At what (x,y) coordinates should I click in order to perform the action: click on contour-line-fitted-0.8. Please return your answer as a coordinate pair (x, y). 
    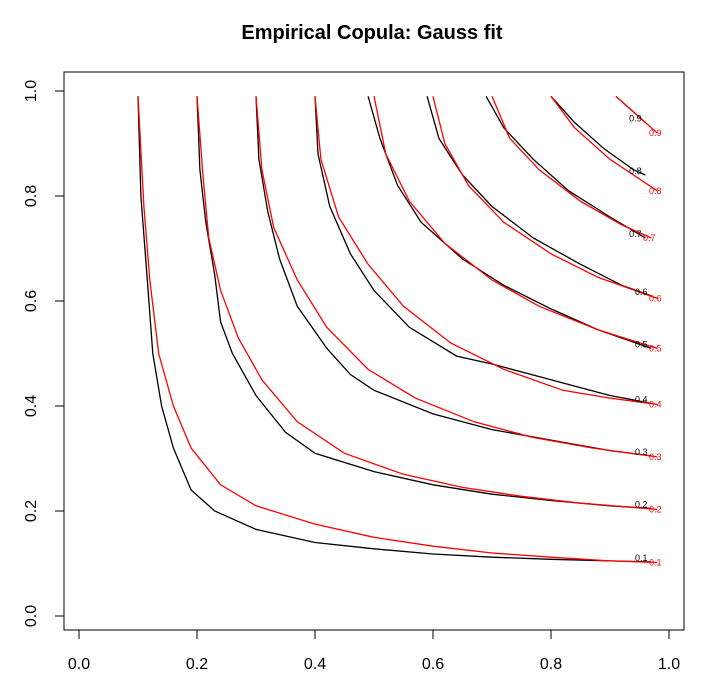
    Looking at the image, I should click on (604, 143).